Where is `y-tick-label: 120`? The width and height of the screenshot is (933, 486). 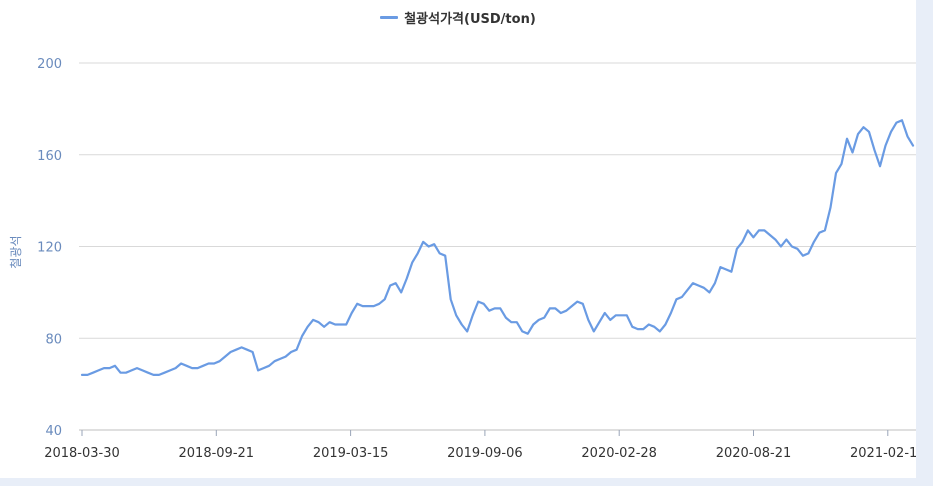 y-tick-label: 120 is located at coordinates (49, 248).